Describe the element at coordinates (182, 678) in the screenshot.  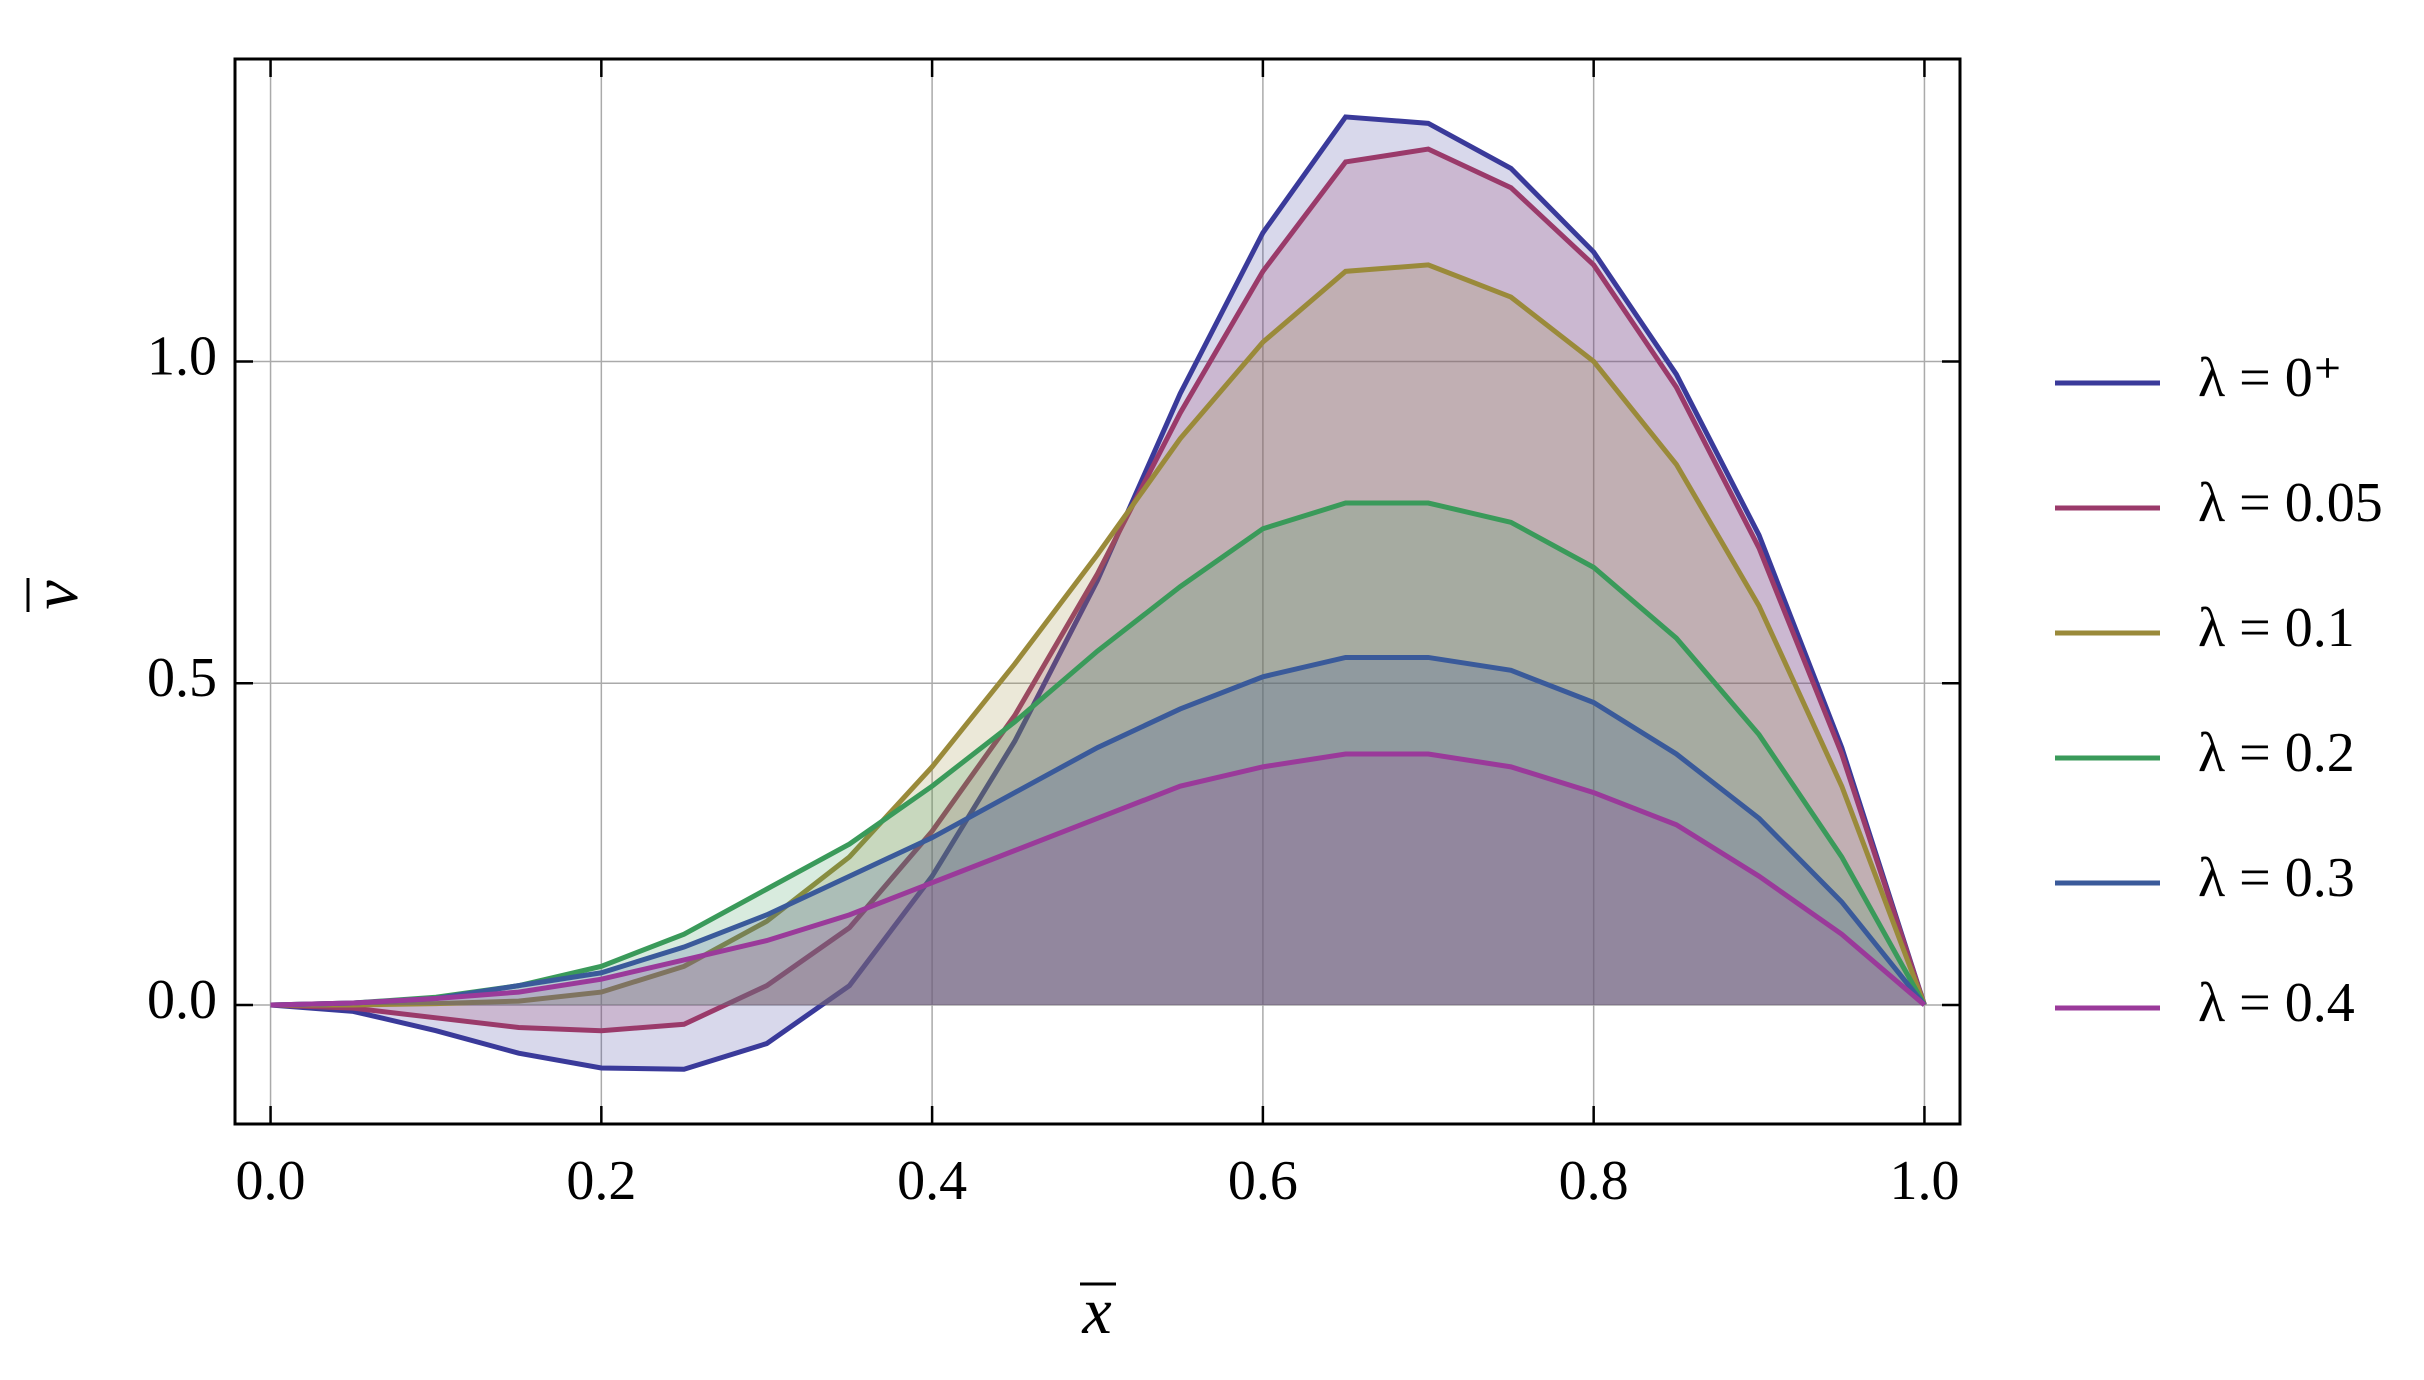
I see `y-tick-label: 0.5` at that location.